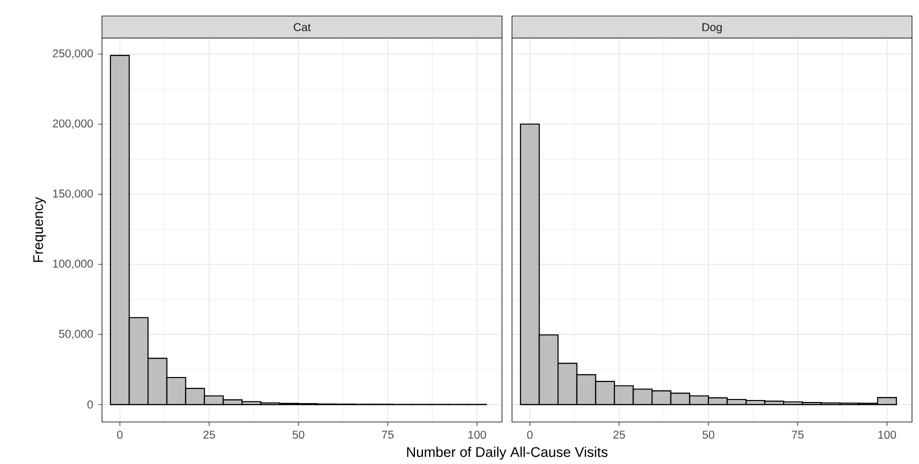 The image size is (919, 464). What do you see at coordinates (73, 194) in the screenshot?
I see `y-tick-label: 150,000` at bounding box center [73, 194].